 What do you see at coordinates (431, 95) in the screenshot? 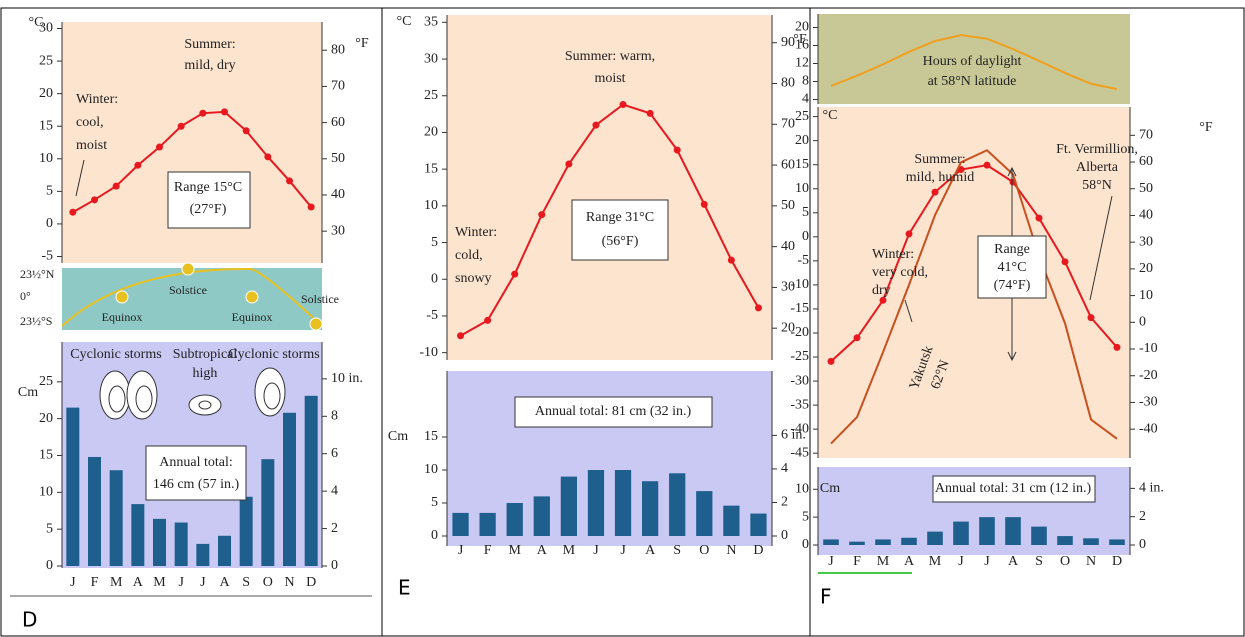
I see `y-tick-label: 25` at bounding box center [431, 95].